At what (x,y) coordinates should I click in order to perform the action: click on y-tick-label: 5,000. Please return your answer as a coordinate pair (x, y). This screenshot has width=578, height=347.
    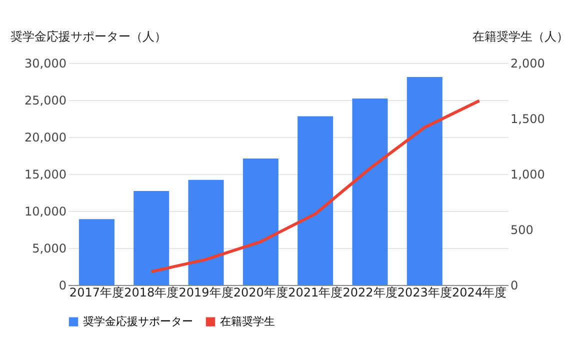
    Looking at the image, I should click on (49, 249).